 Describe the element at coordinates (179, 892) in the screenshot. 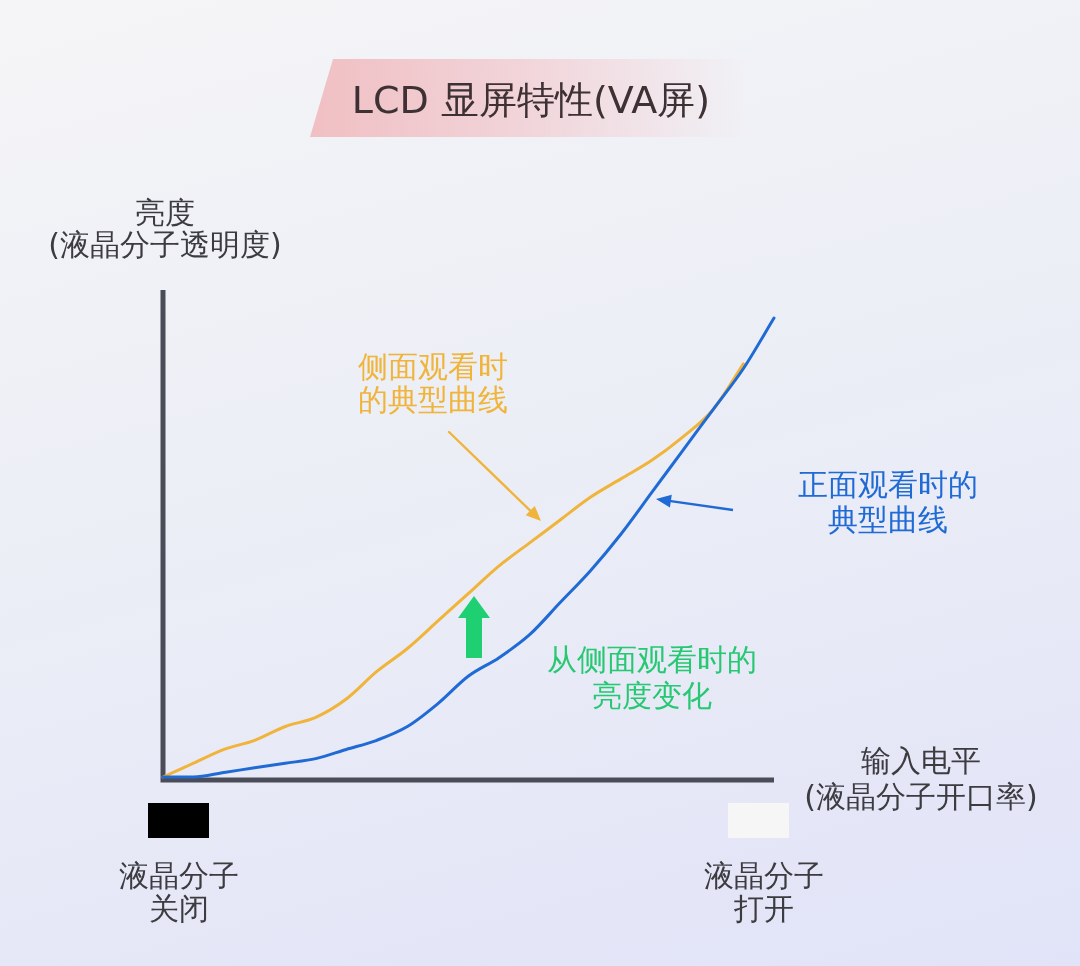

I see `text: 液晶分子关闭` at that location.